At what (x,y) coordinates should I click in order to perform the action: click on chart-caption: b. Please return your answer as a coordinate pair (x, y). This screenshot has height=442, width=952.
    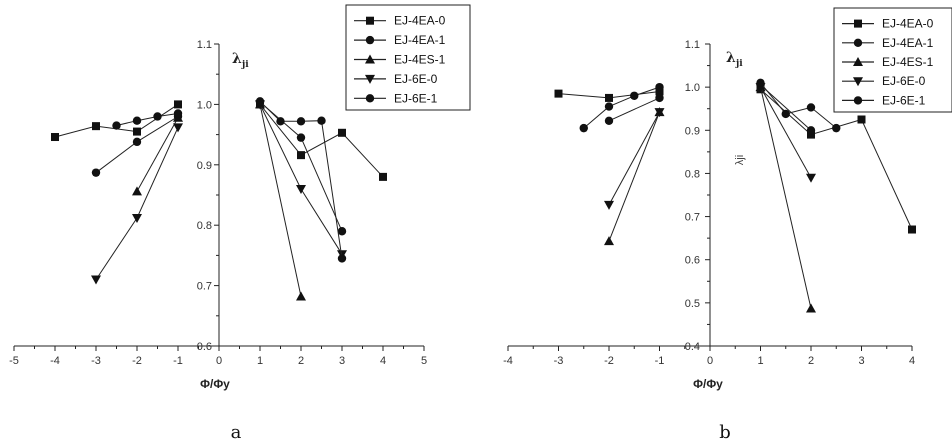
    Looking at the image, I should click on (725, 432).